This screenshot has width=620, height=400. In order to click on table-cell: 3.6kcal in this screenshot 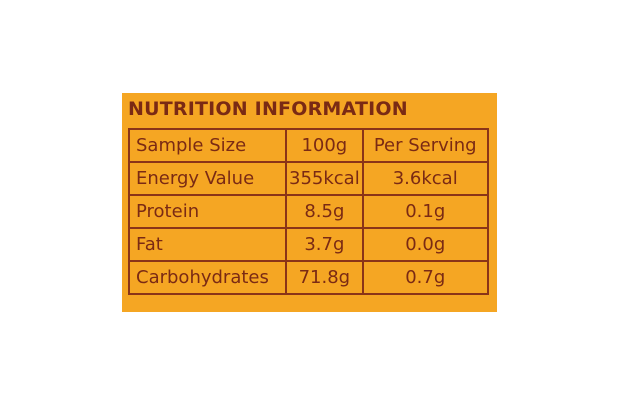, I will do `click(425, 178)`.